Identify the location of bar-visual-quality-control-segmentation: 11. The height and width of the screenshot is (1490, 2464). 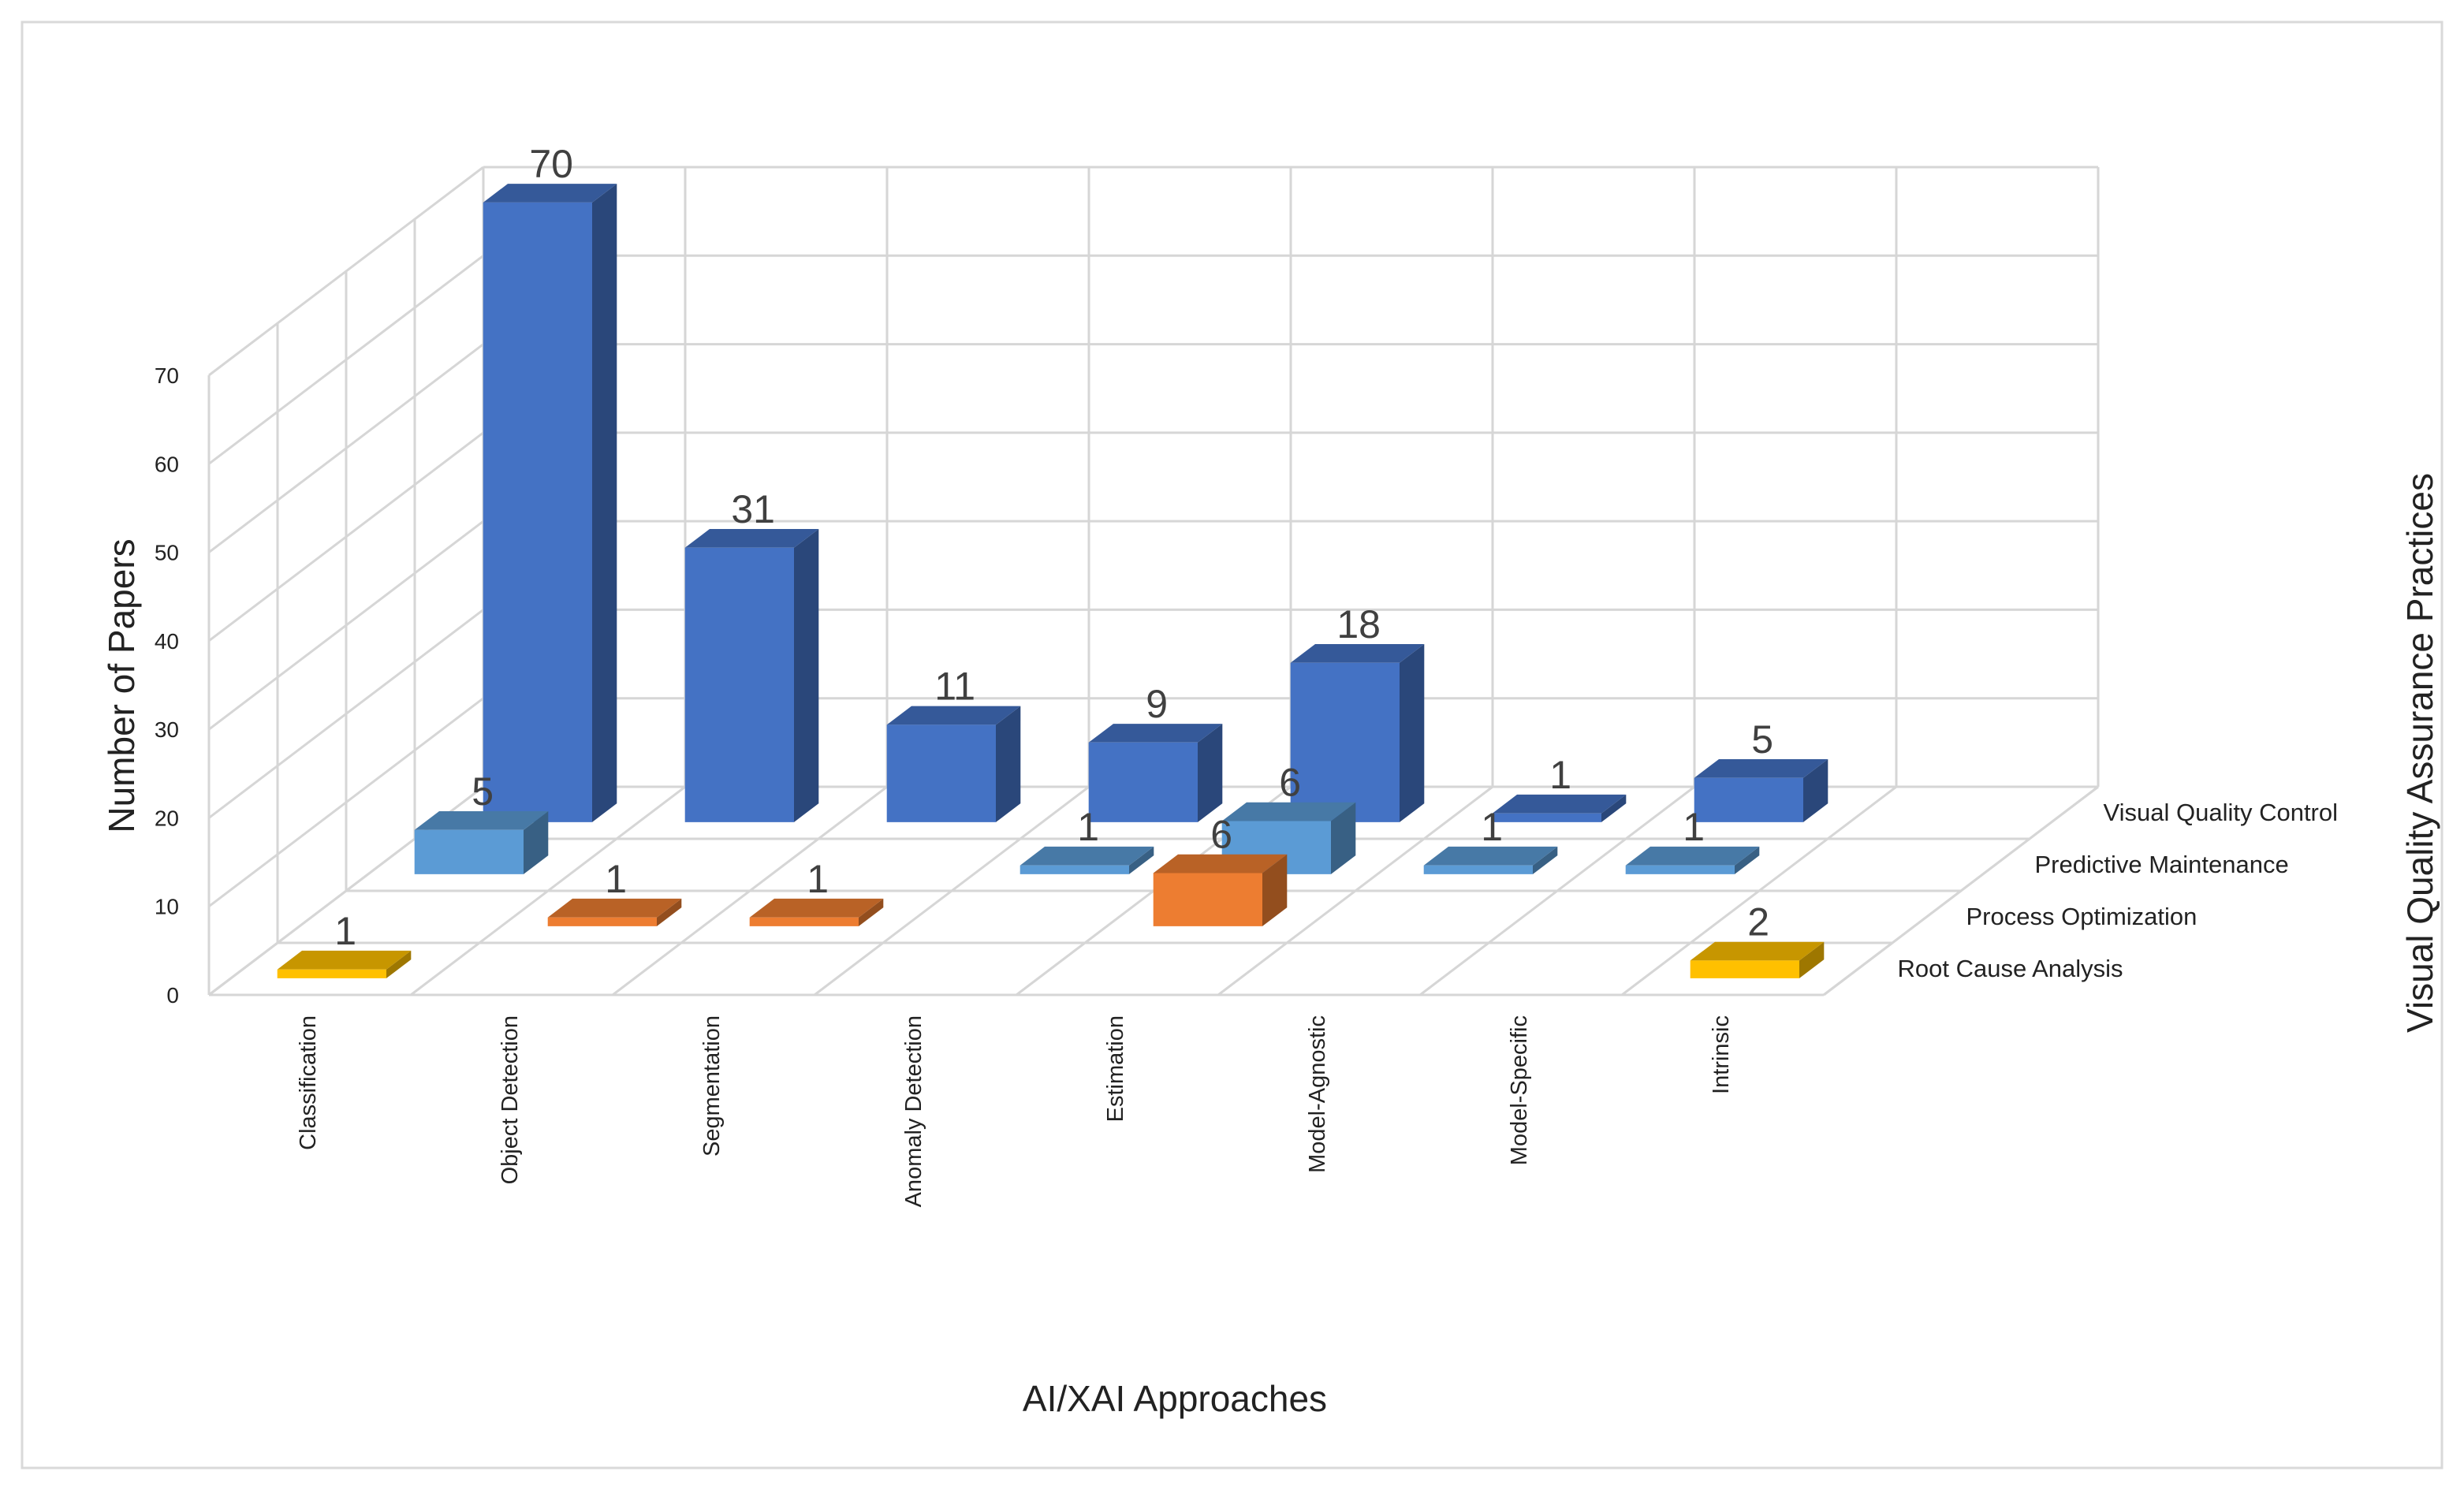
(953, 743).